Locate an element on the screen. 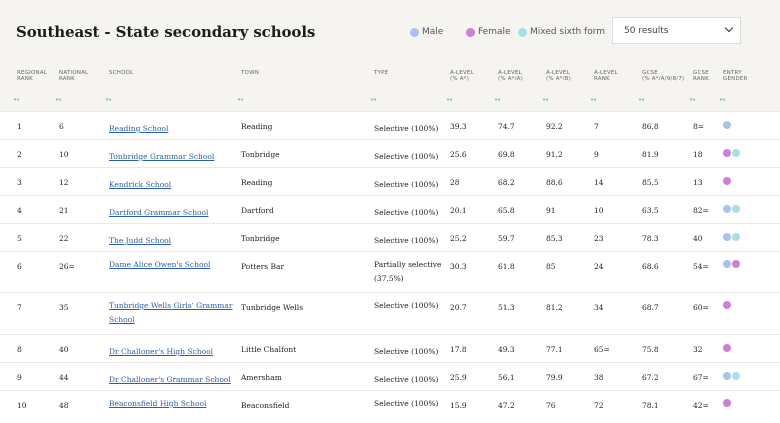 This screenshot has width=780, height=423. cell-national: 21 is located at coordinates (64, 210).